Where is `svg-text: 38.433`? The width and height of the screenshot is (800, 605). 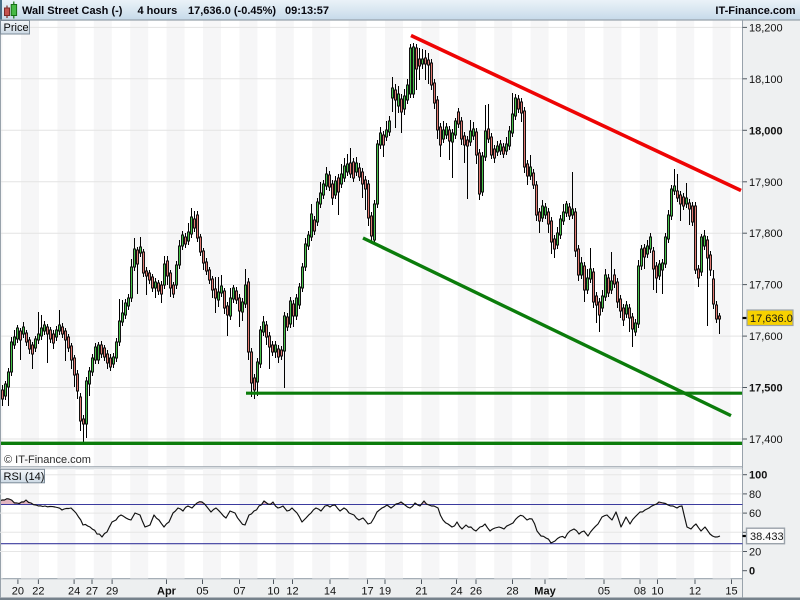 svg-text: 38.433 is located at coordinates (767, 537).